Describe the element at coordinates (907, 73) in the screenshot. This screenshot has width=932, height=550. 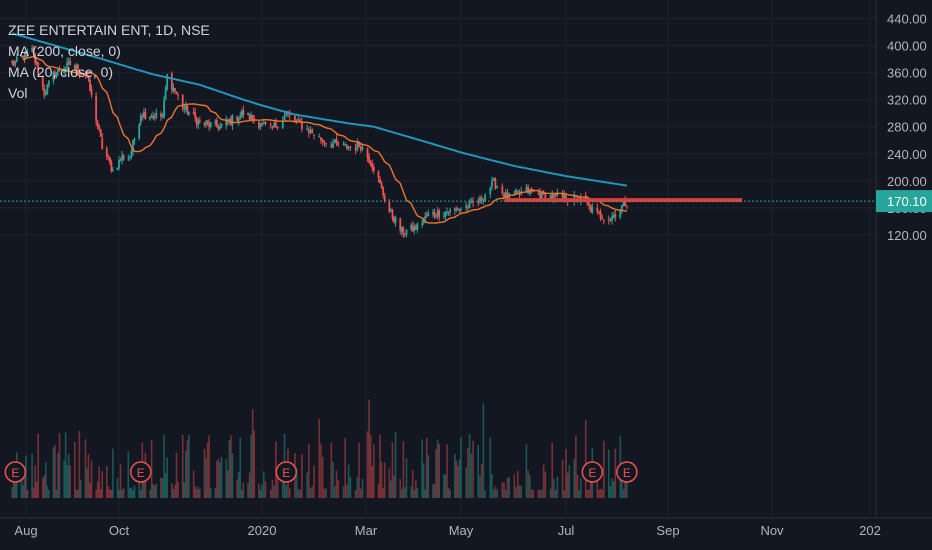
I see `price-tick-label: 360.00` at that location.